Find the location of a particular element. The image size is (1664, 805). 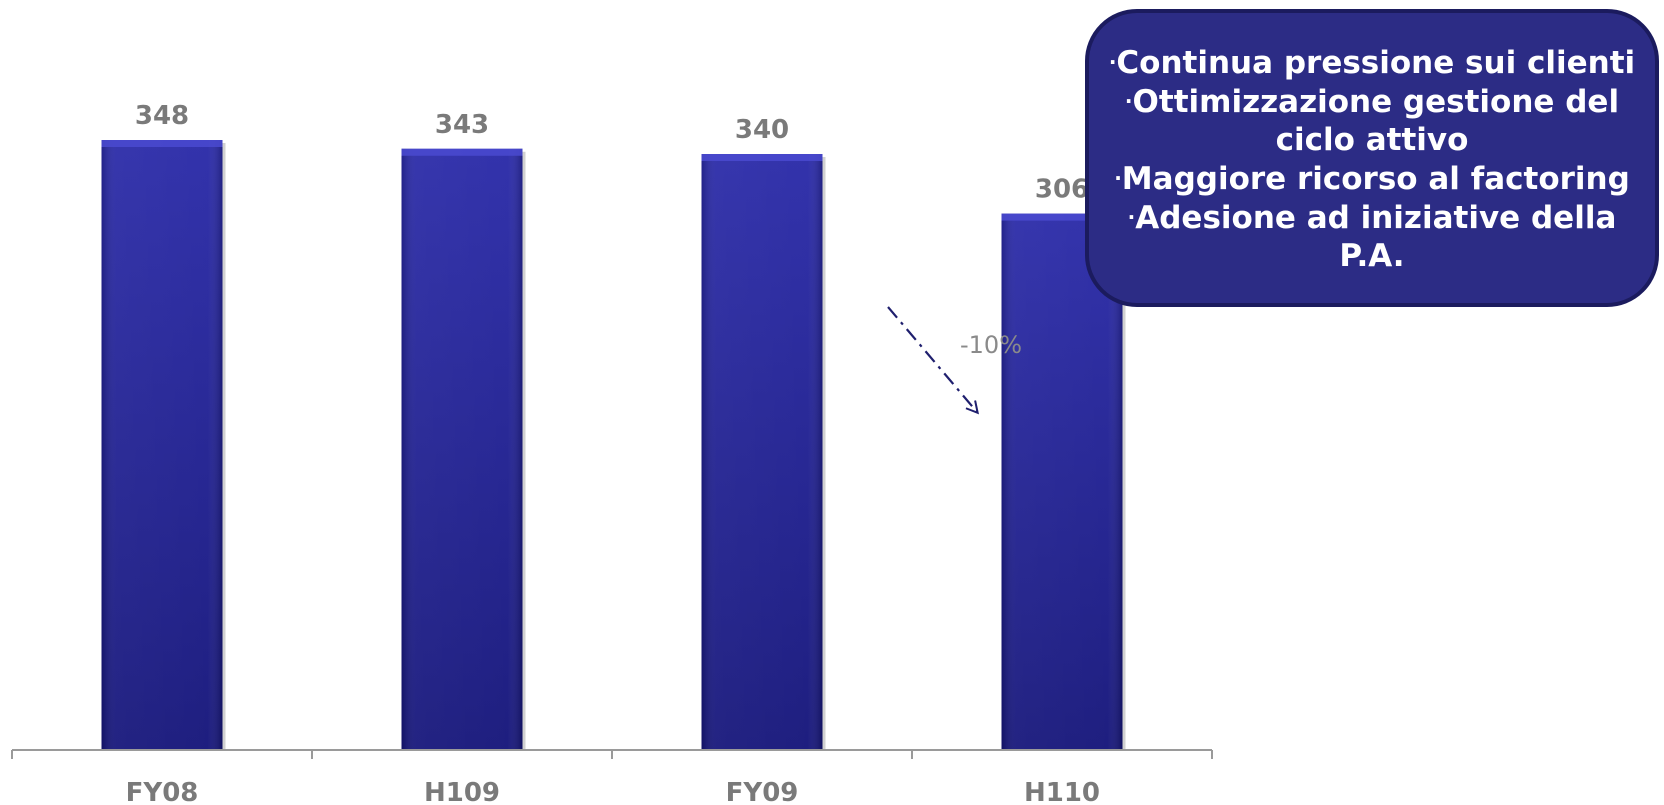

trend-annotation: -10% is located at coordinates (954, 359).